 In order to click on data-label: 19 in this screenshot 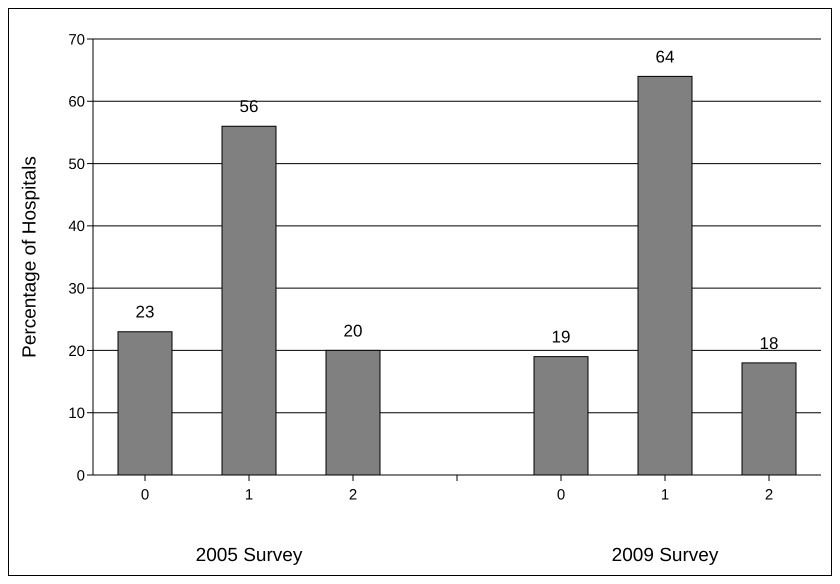, I will do `click(561, 337)`.